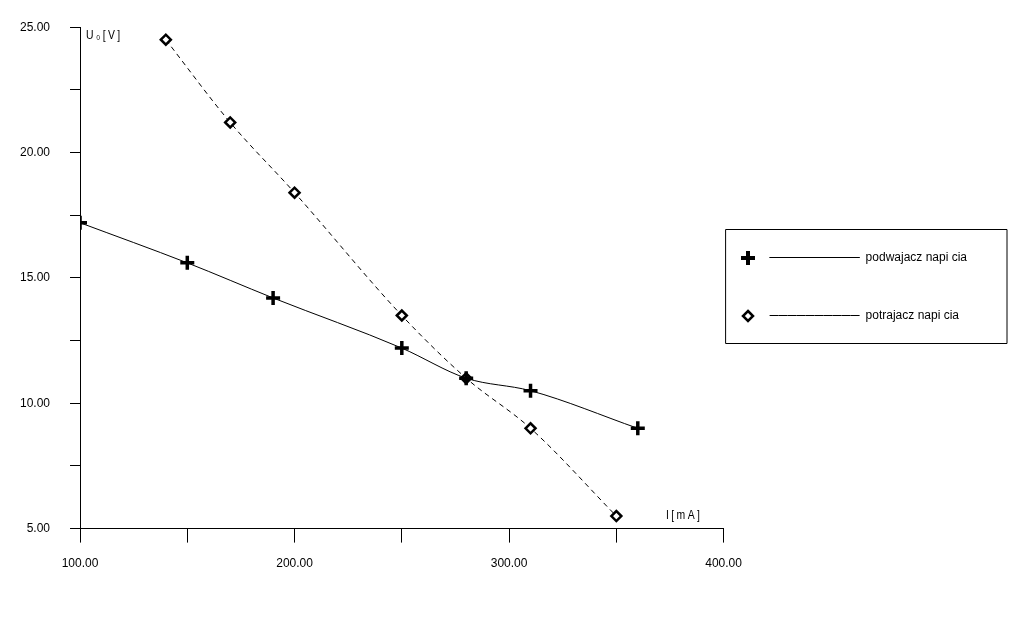  I want to click on y-tick-label: 5.00, so click(38, 527).